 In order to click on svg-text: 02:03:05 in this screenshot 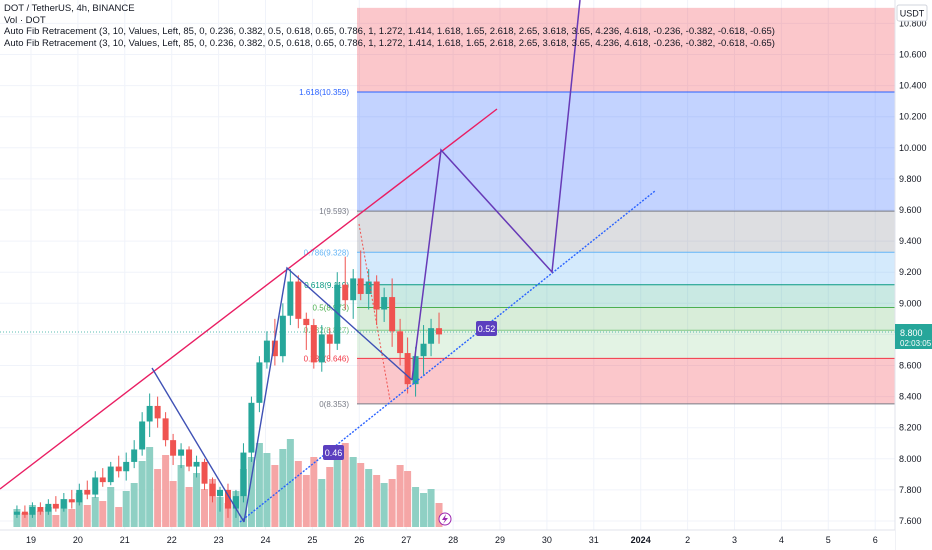, I will do `click(916, 343)`.